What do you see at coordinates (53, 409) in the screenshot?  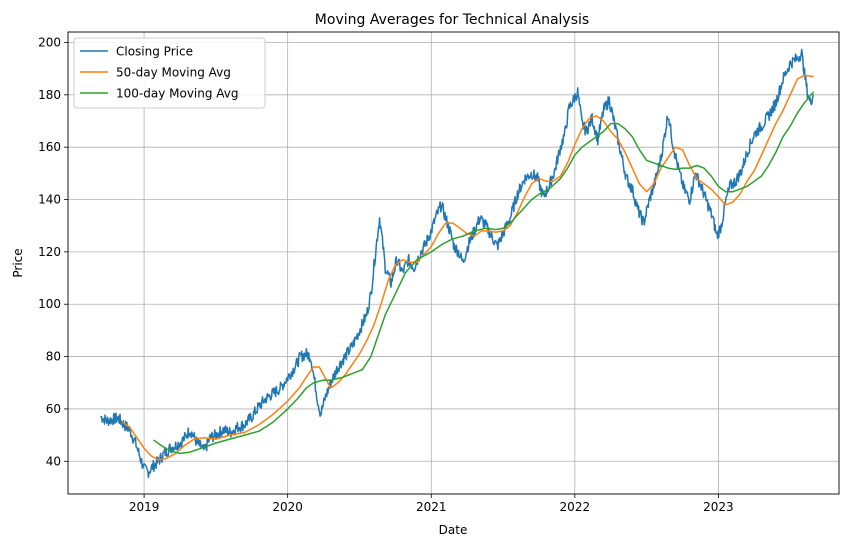 I see `y-tick-label: 60` at bounding box center [53, 409].